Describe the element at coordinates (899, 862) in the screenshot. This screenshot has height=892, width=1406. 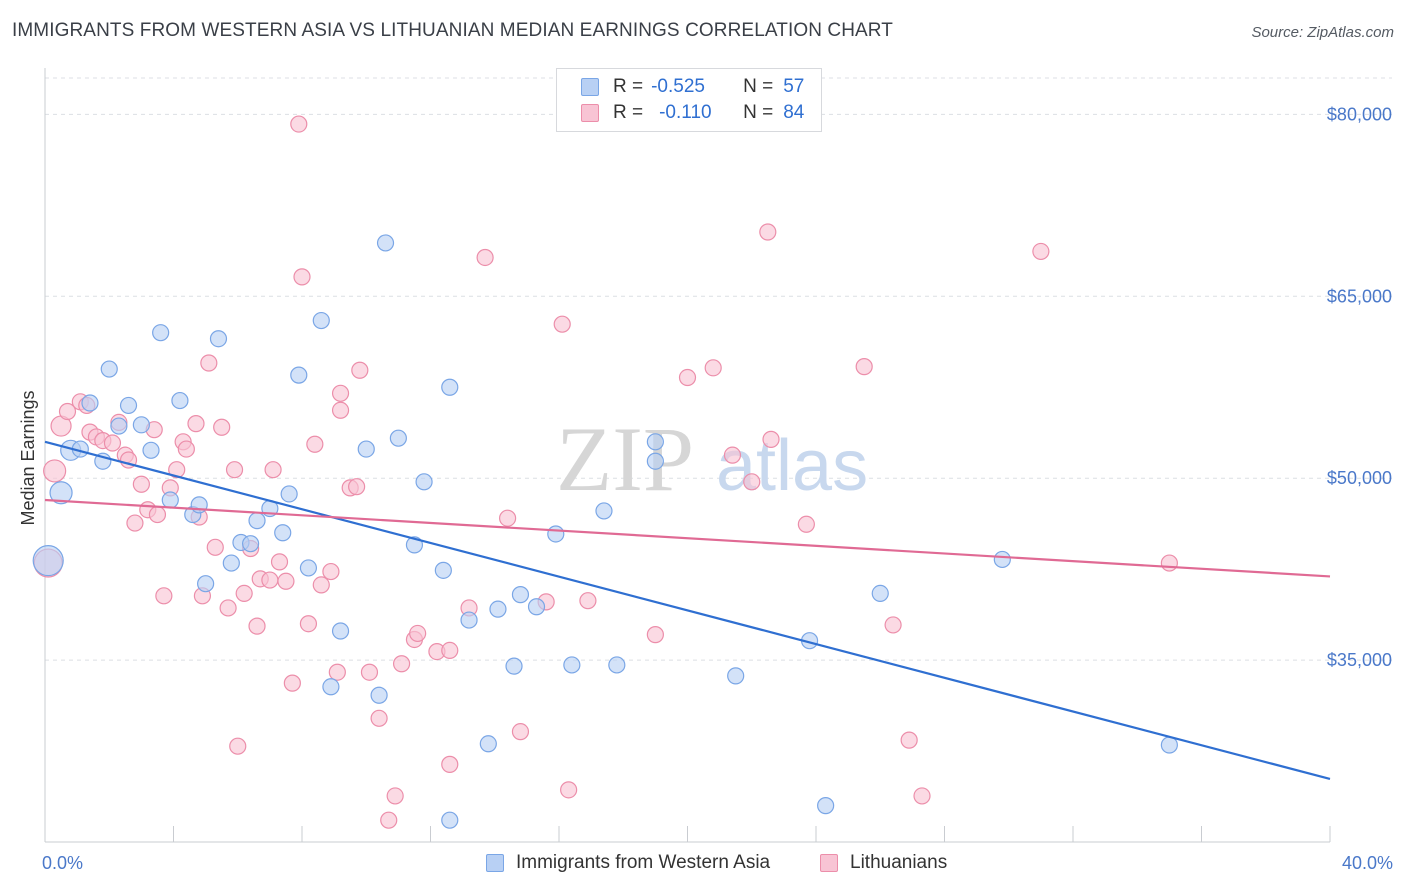
I see `legend-label: Lithuanians` at that location.